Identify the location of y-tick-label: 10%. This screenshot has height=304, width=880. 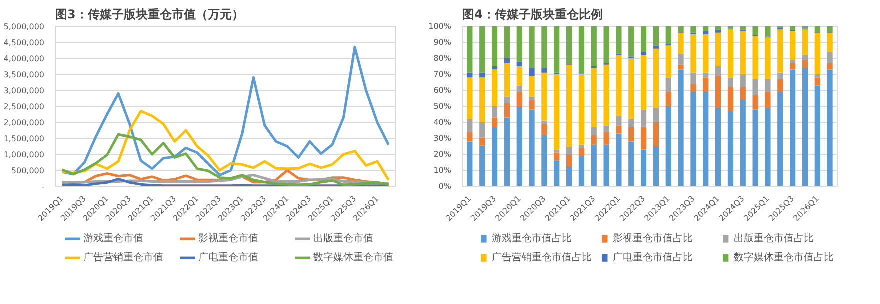
(443, 170).